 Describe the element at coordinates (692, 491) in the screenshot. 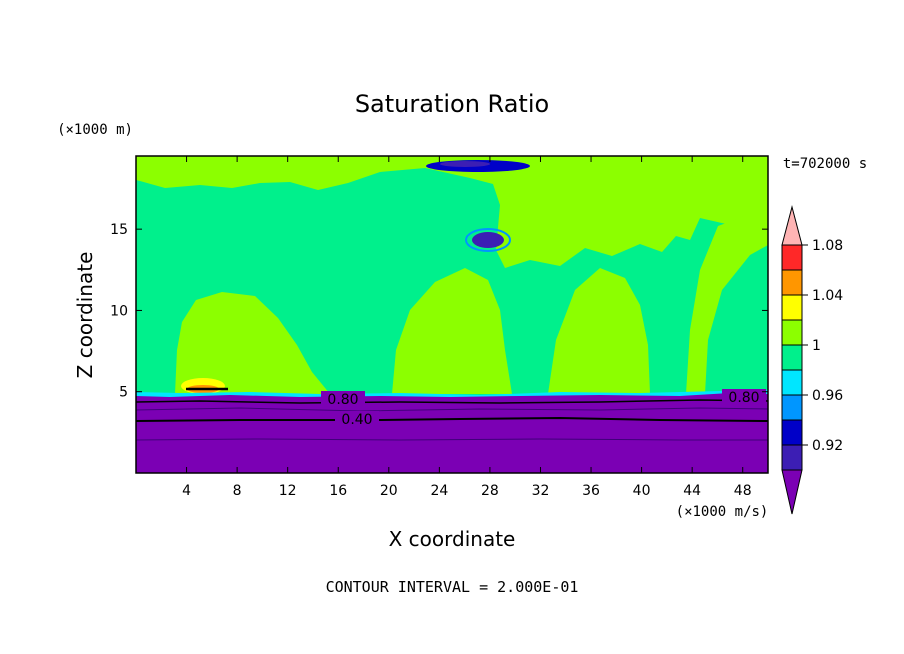

I see `x-tick-label: 44` at that location.